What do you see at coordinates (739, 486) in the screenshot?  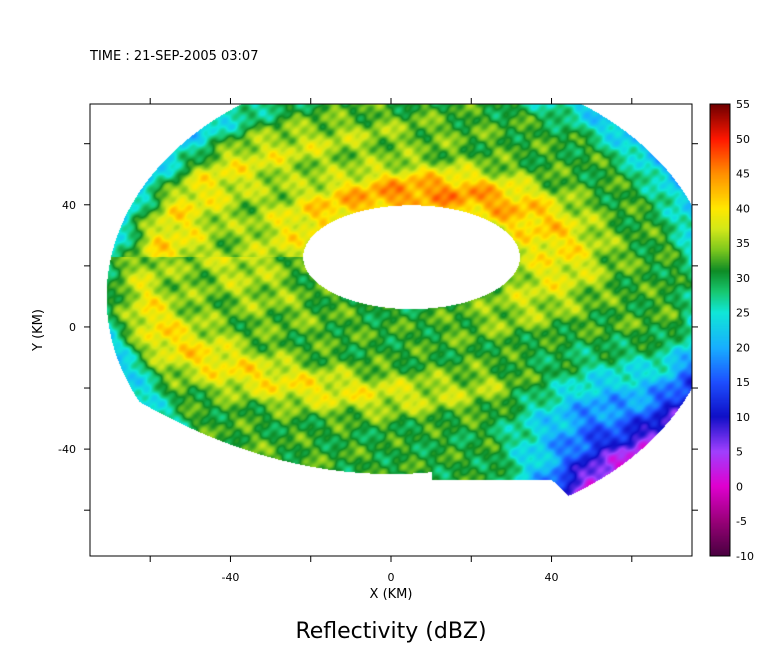 I see `colorbar-label: 0` at bounding box center [739, 486].